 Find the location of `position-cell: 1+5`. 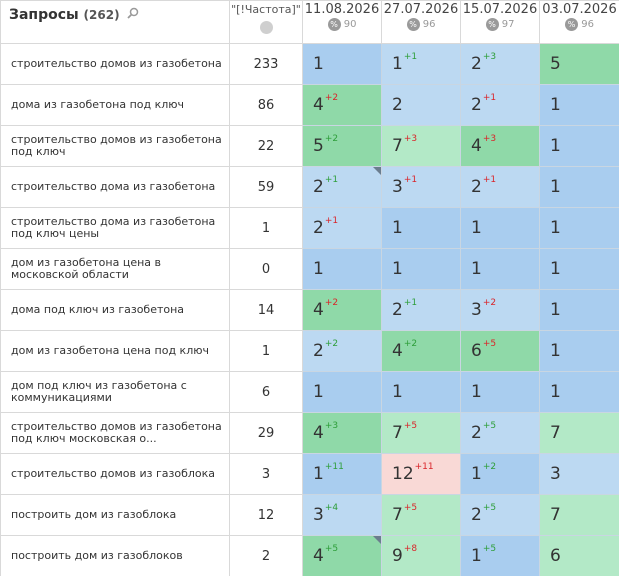

position-cell: 1+5 is located at coordinates (500, 556).